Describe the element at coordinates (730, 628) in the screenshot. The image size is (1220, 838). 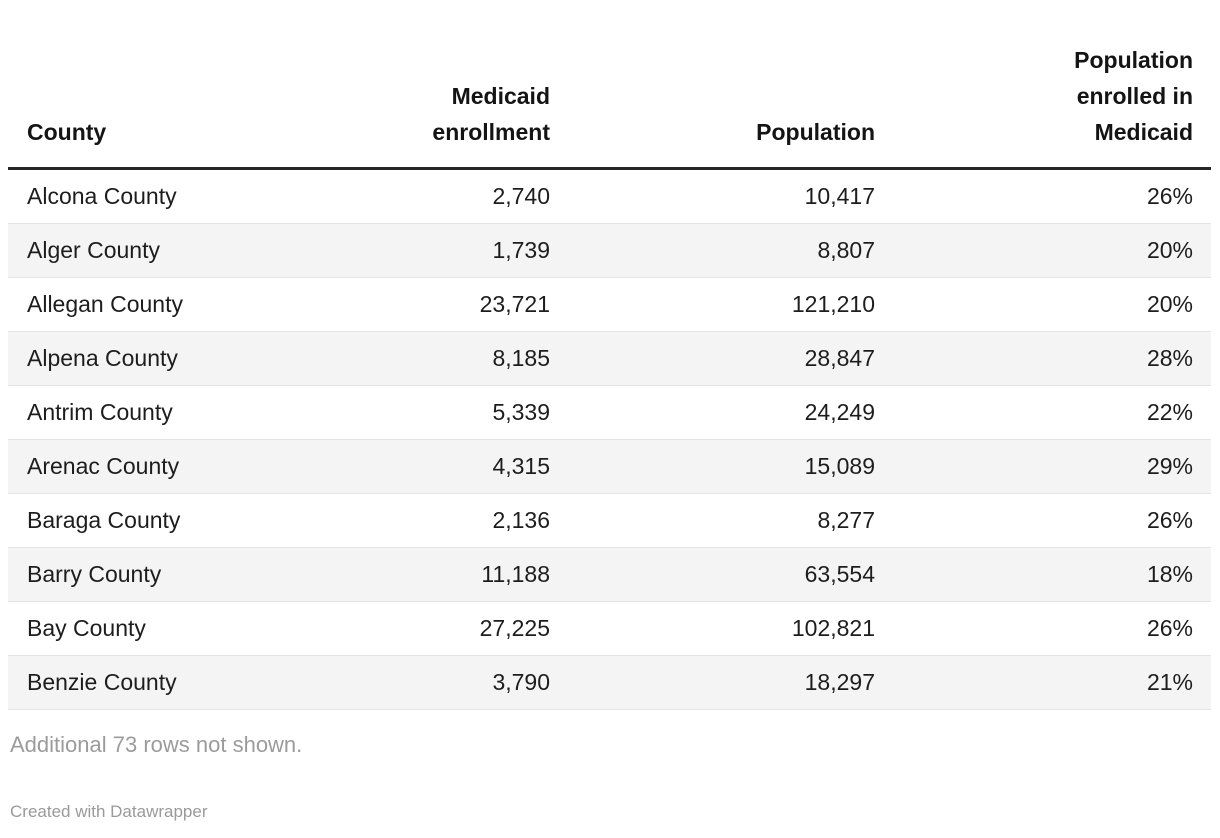
I see `population-cell: 102,821` at that location.